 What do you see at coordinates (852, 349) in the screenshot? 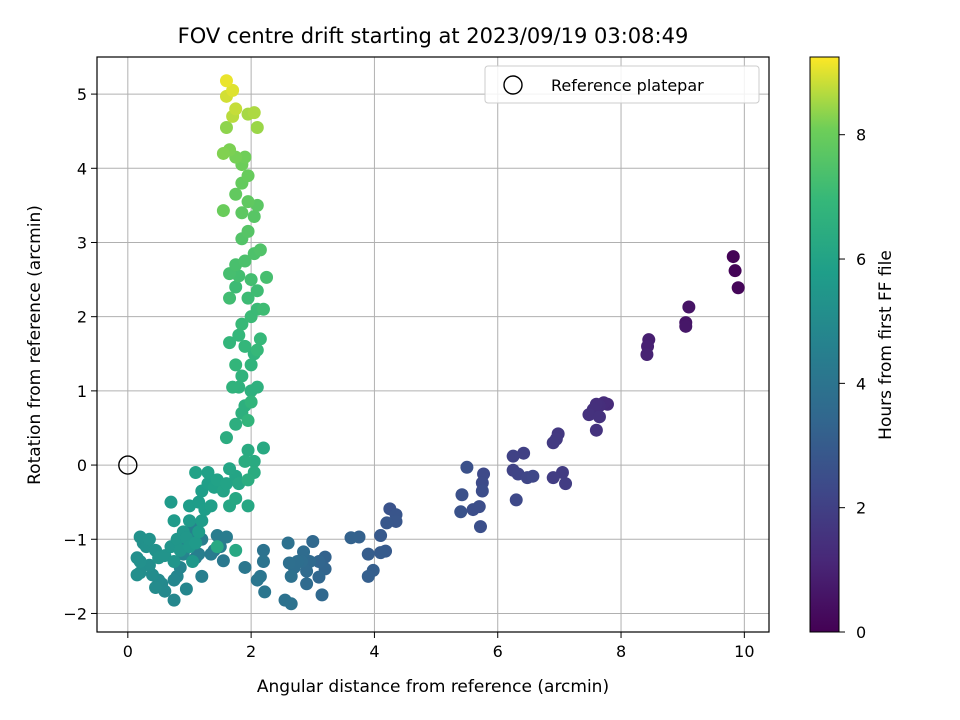
I see `colorbar: 0 2 4 6 8 Hours from first FF file` at bounding box center [852, 349].